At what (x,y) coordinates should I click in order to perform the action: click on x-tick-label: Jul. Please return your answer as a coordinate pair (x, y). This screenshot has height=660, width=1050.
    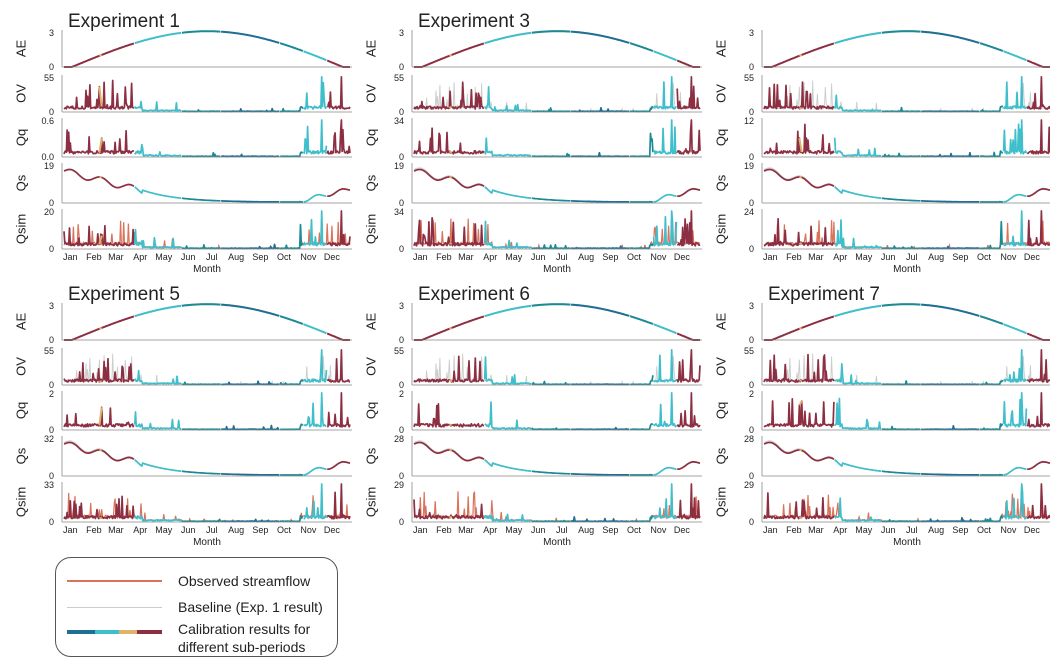
    Looking at the image, I should click on (212, 257).